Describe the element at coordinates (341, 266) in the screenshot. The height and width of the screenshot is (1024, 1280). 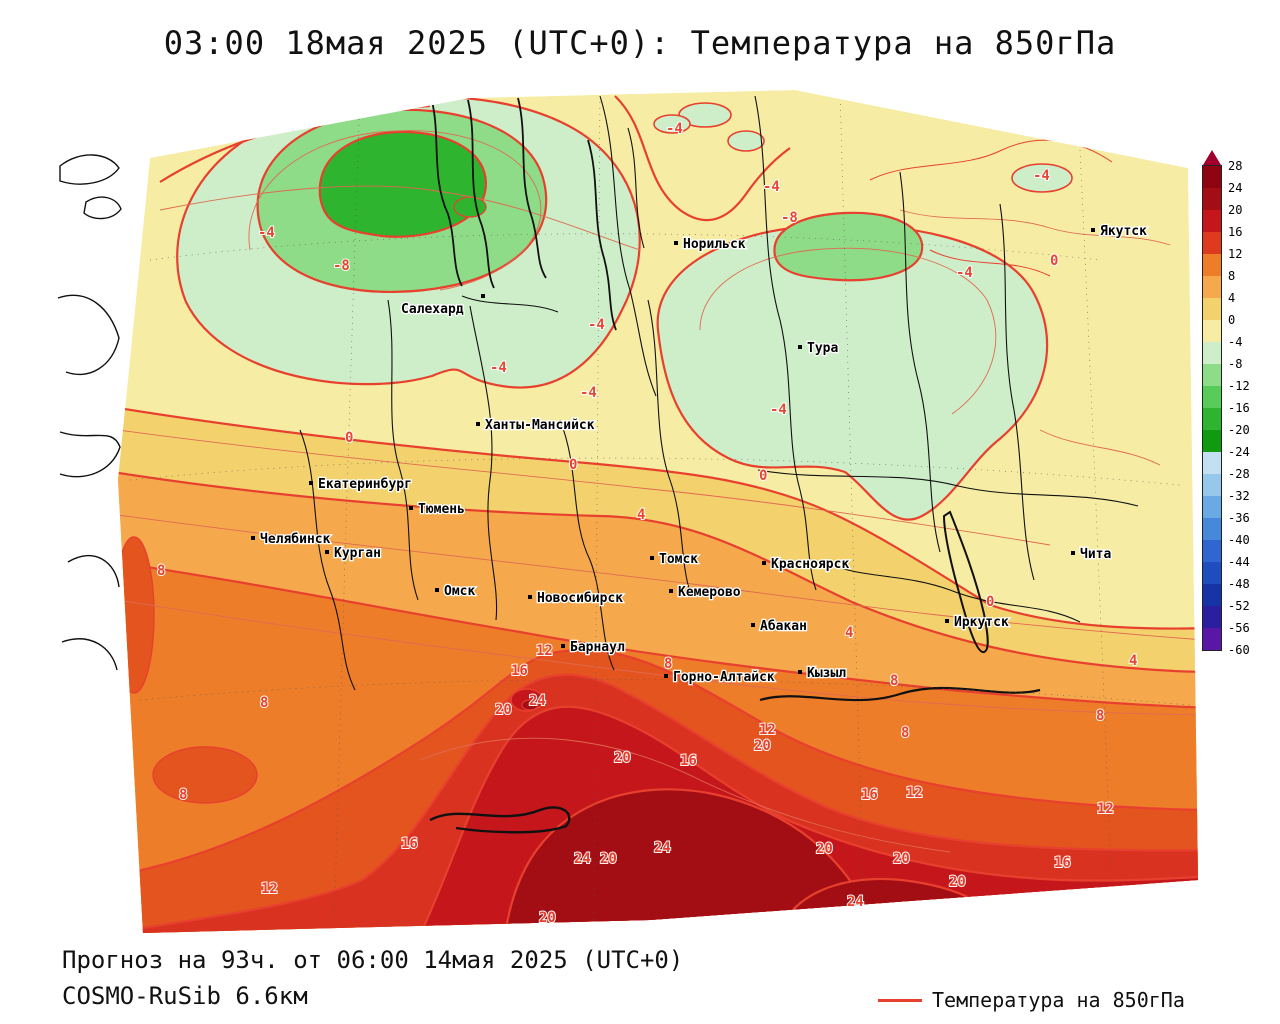
I see `contour-value-label: -8` at that location.